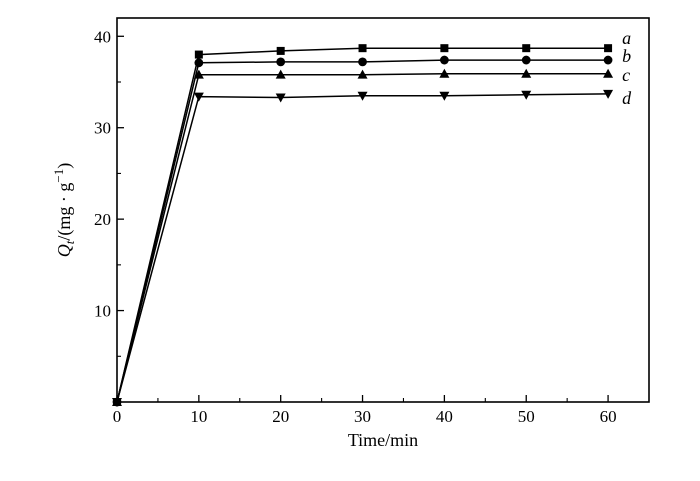 This screenshot has width=700, height=481. I want to click on x-tick-label: 60, so click(608, 416).